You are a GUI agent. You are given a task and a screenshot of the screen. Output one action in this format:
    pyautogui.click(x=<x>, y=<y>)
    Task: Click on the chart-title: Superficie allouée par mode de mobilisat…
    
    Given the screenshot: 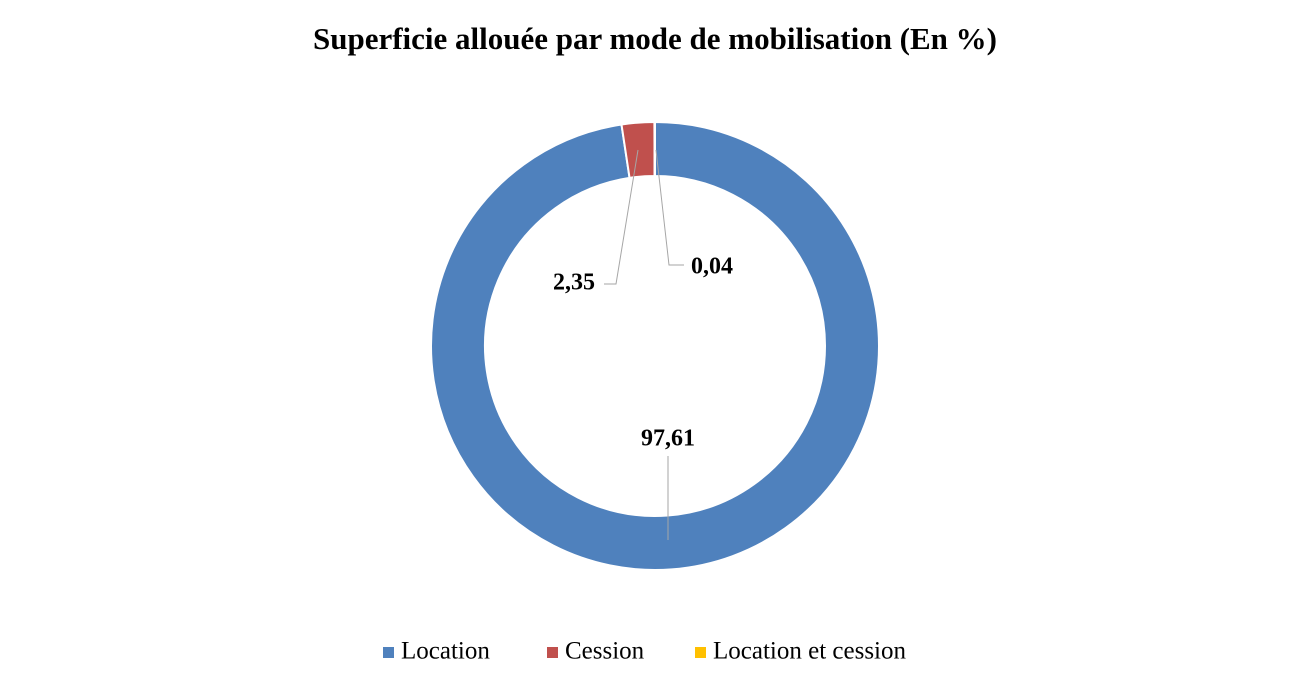 What is the action you would take?
    pyautogui.click(x=655, y=38)
    